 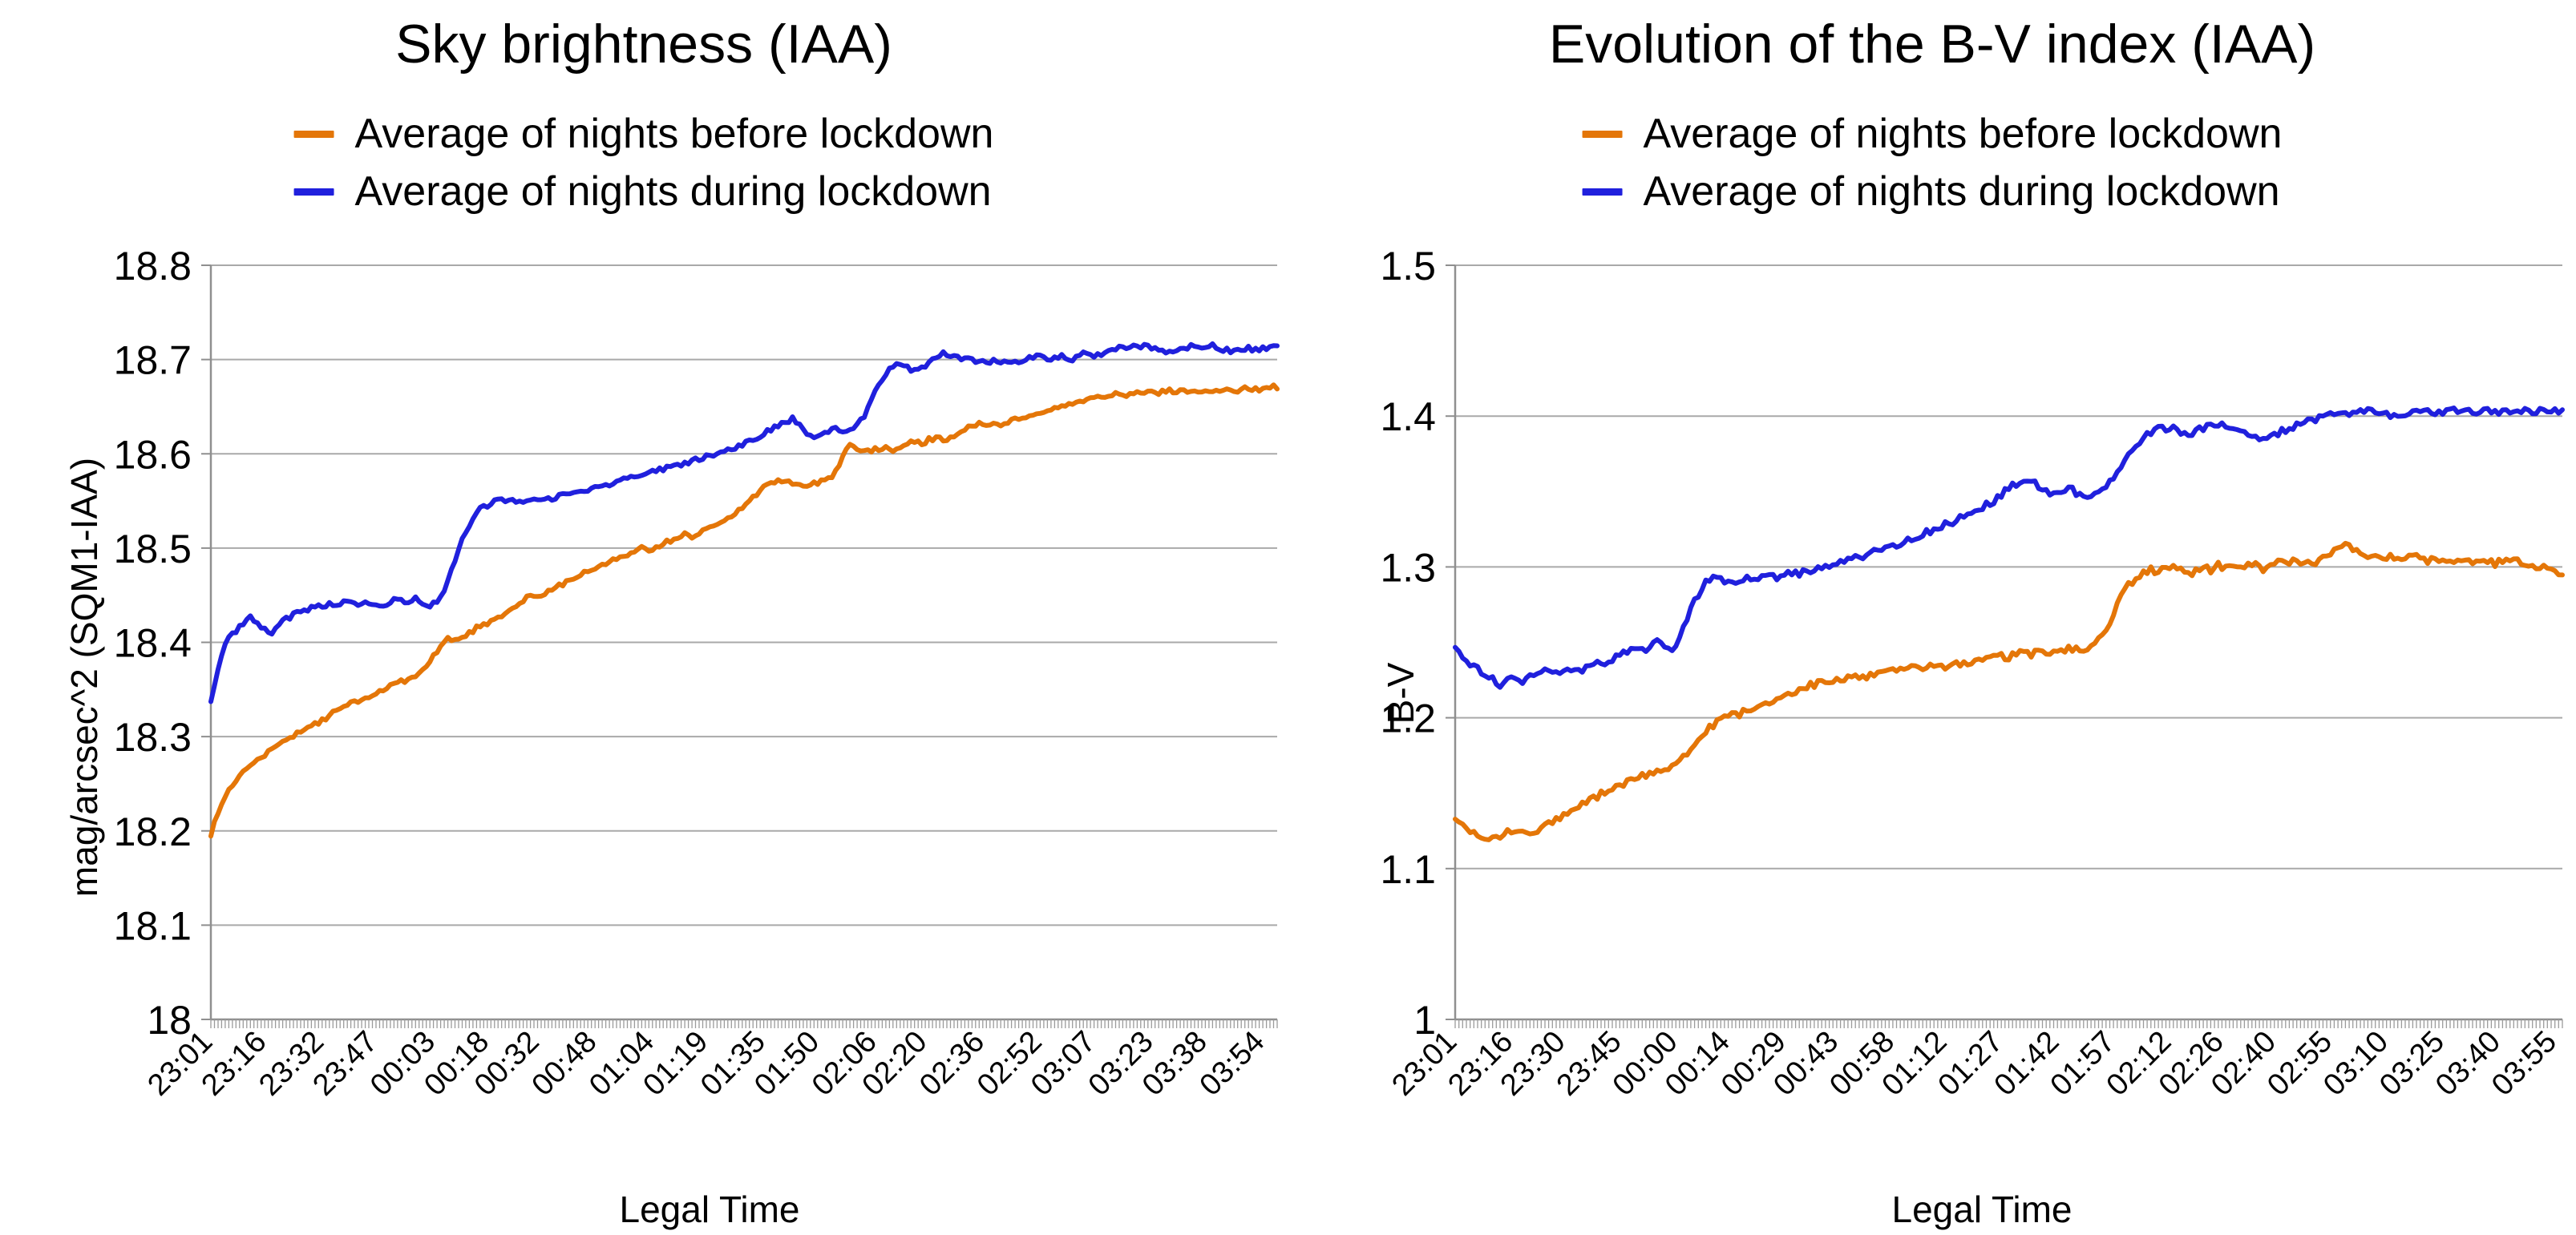 What do you see at coordinates (1408, 718) in the screenshot?
I see `y-tick-label: 1.2` at bounding box center [1408, 718].